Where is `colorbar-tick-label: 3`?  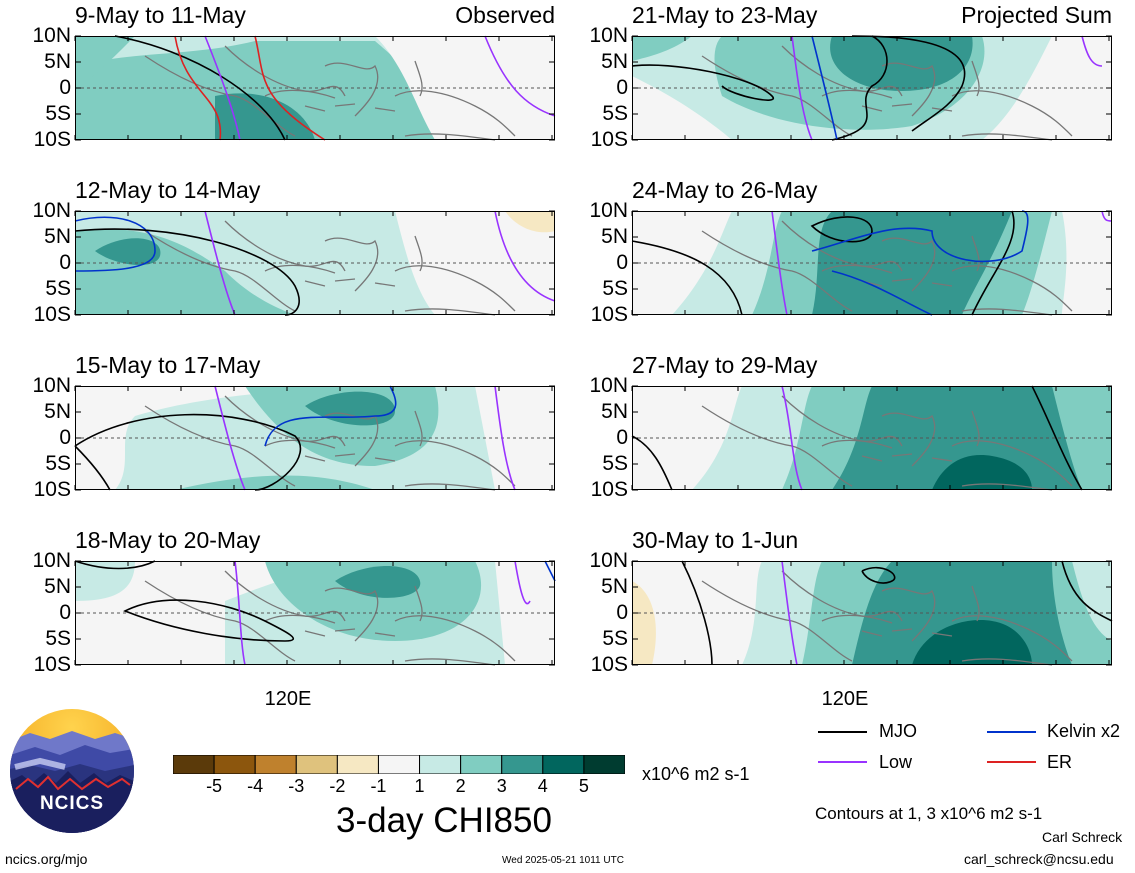 colorbar-tick-label: 3 is located at coordinates (501, 786).